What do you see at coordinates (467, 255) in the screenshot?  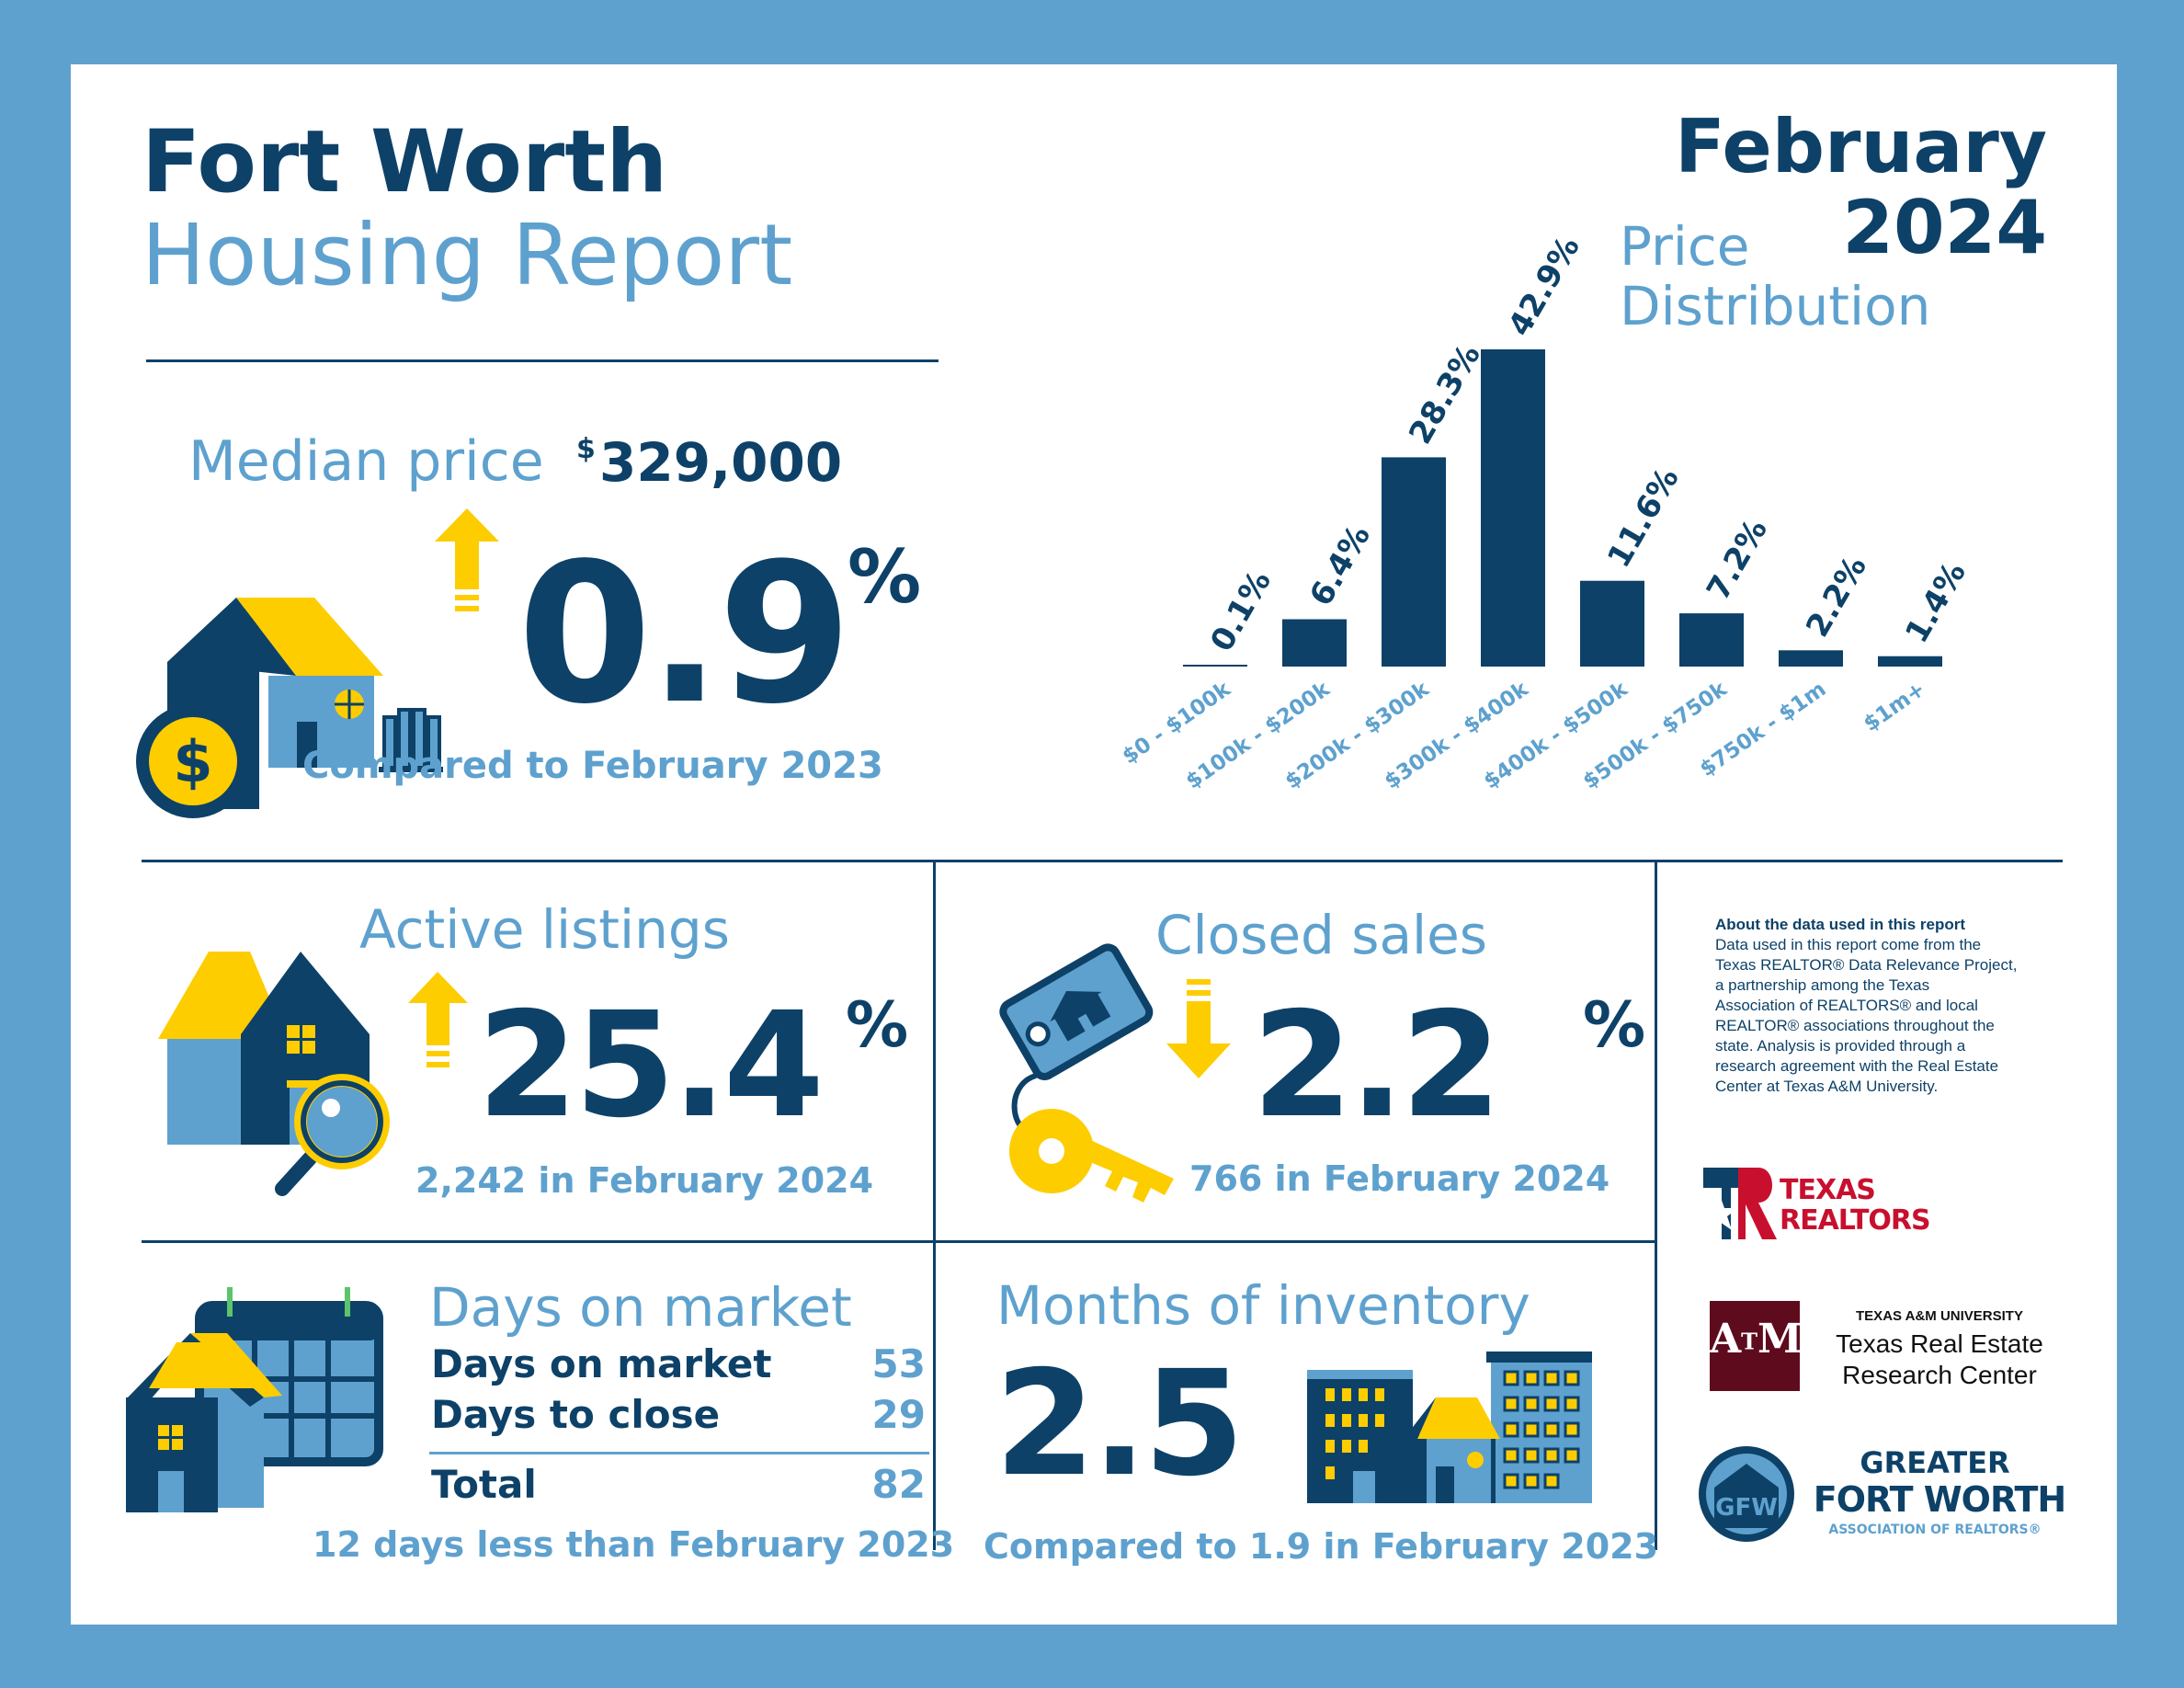 I see `report-title: Housing Report` at bounding box center [467, 255].